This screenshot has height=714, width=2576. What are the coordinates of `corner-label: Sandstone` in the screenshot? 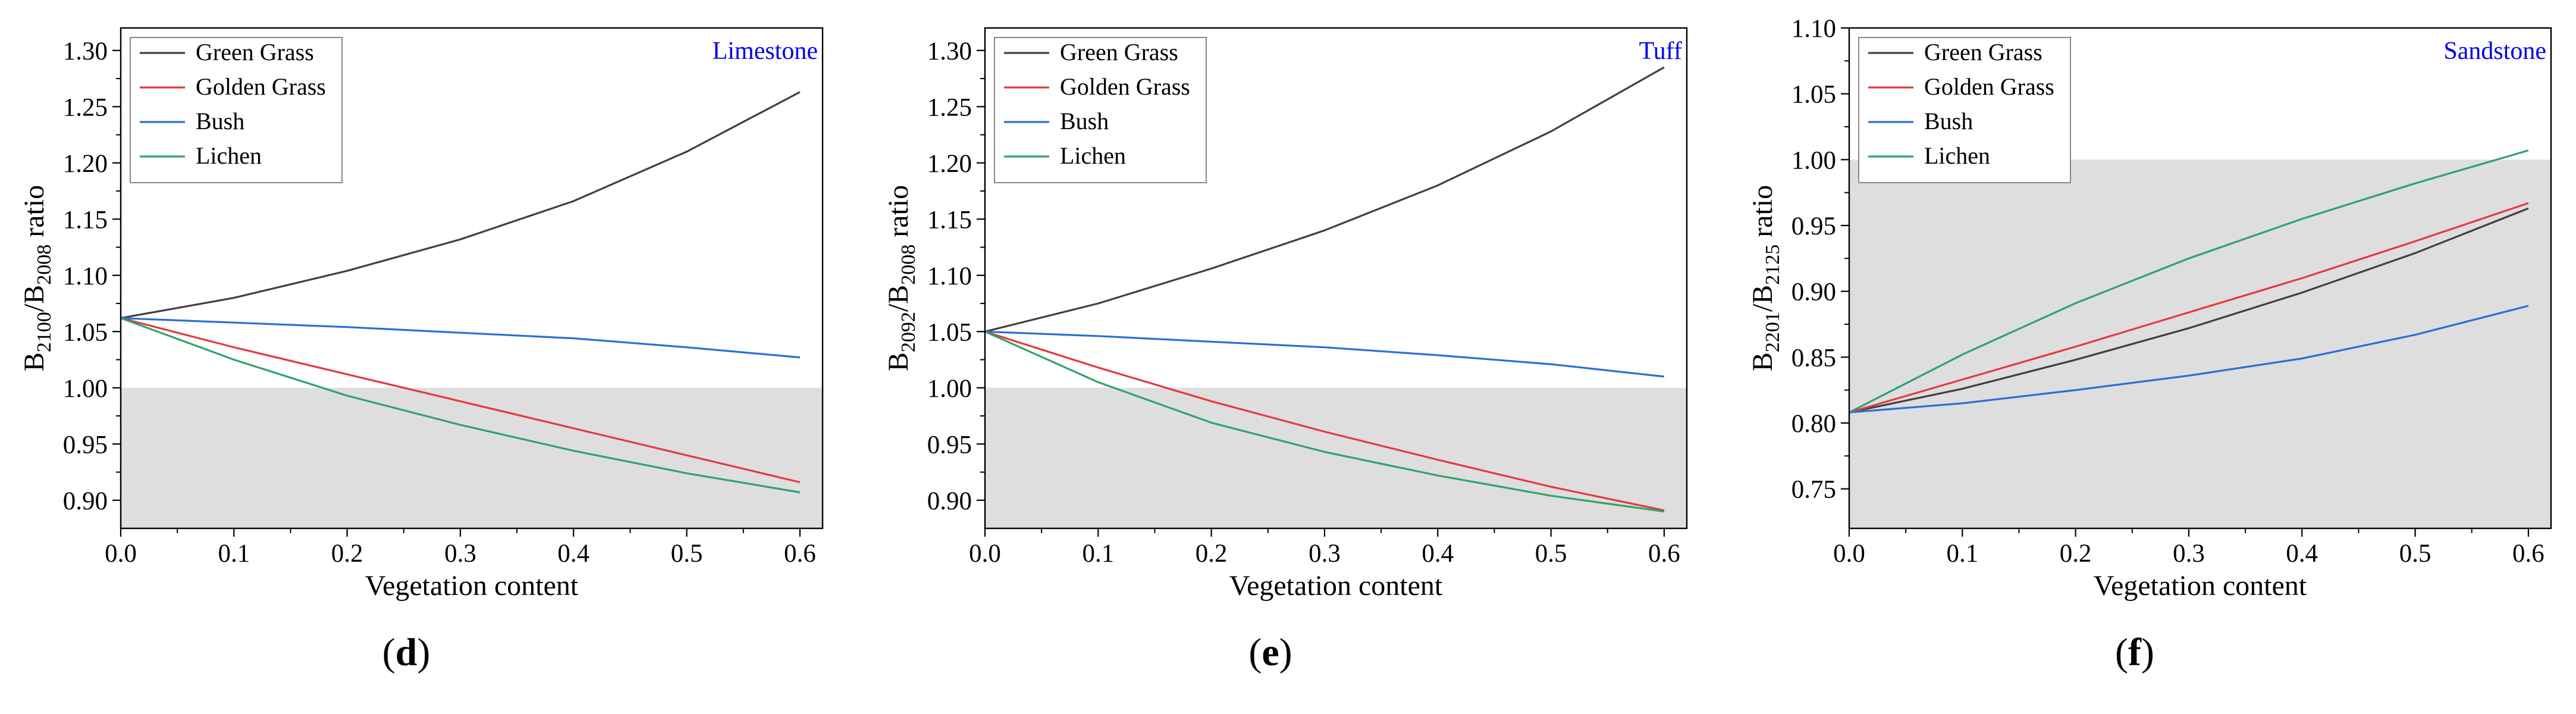 It's located at (2494, 51).